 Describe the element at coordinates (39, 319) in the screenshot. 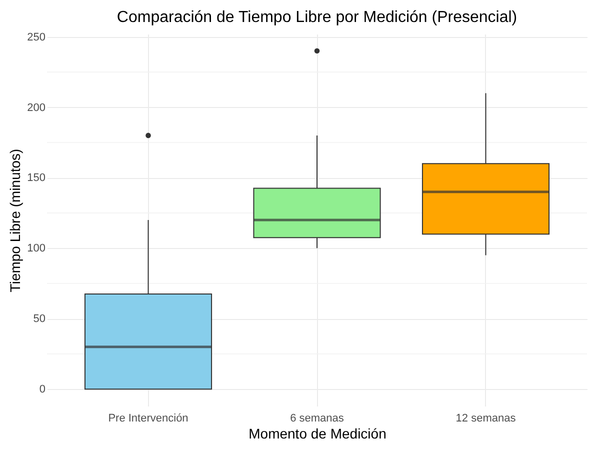

I see `y-tick-label: 50` at that location.